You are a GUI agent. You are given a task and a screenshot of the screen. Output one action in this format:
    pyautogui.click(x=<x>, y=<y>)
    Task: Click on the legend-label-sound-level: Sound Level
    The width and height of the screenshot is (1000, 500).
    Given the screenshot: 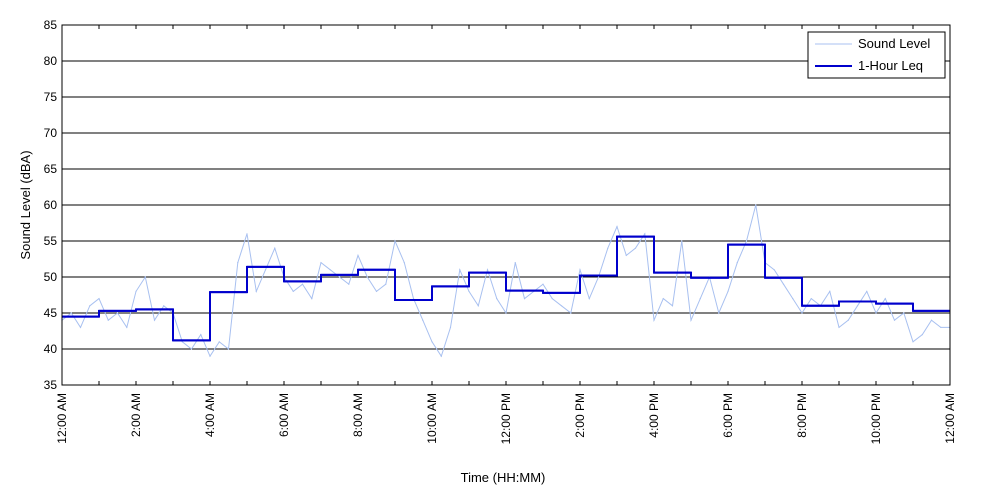 What is the action you would take?
    pyautogui.click(x=894, y=43)
    